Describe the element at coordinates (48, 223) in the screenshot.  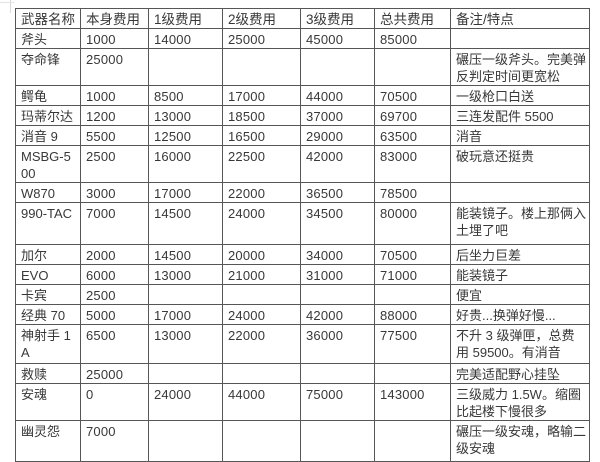
I see `cell-weapon-name: 990-TAC` at that location.